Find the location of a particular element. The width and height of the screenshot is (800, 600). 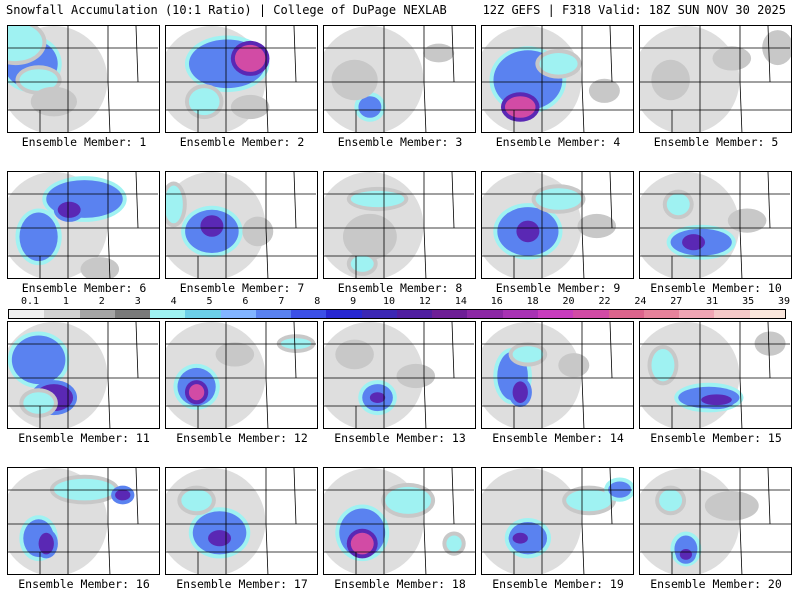

legend-value: 31 is located at coordinates (712, 301).